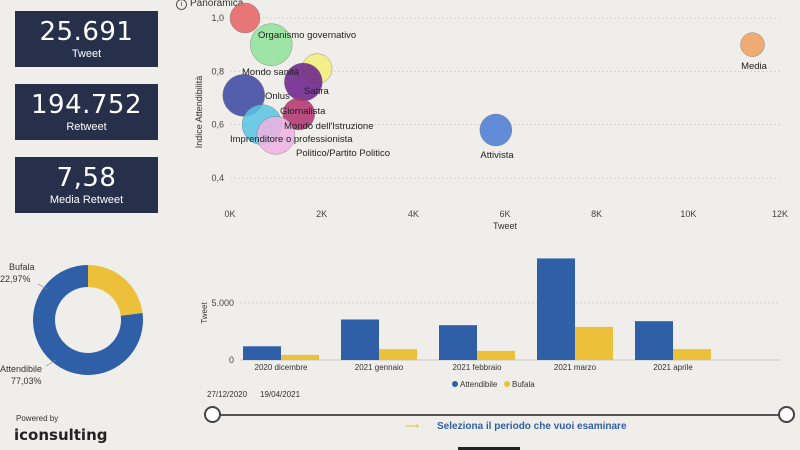  I want to click on donut-value-attendibile: 77,03%, so click(26, 381).